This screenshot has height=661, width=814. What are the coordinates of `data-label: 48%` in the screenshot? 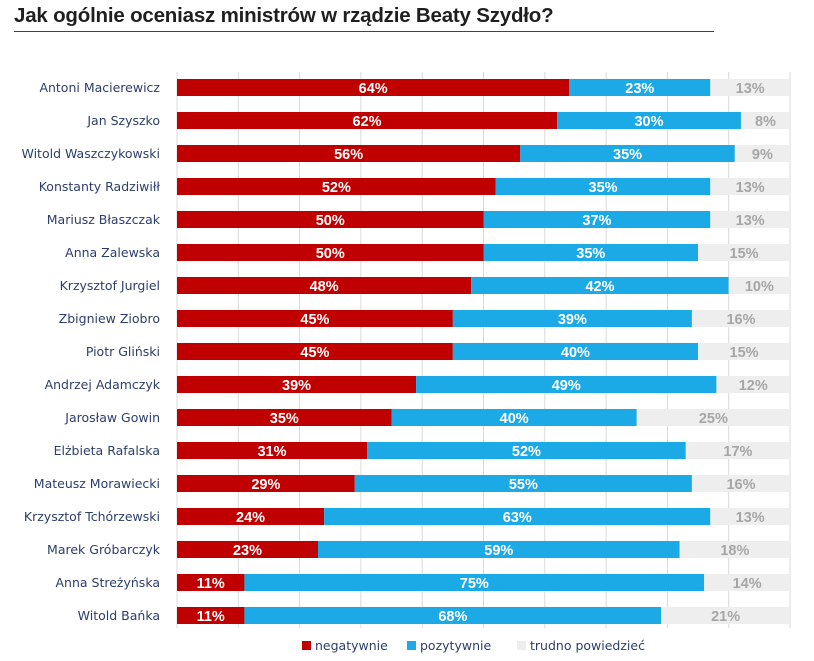 It's located at (324, 287).